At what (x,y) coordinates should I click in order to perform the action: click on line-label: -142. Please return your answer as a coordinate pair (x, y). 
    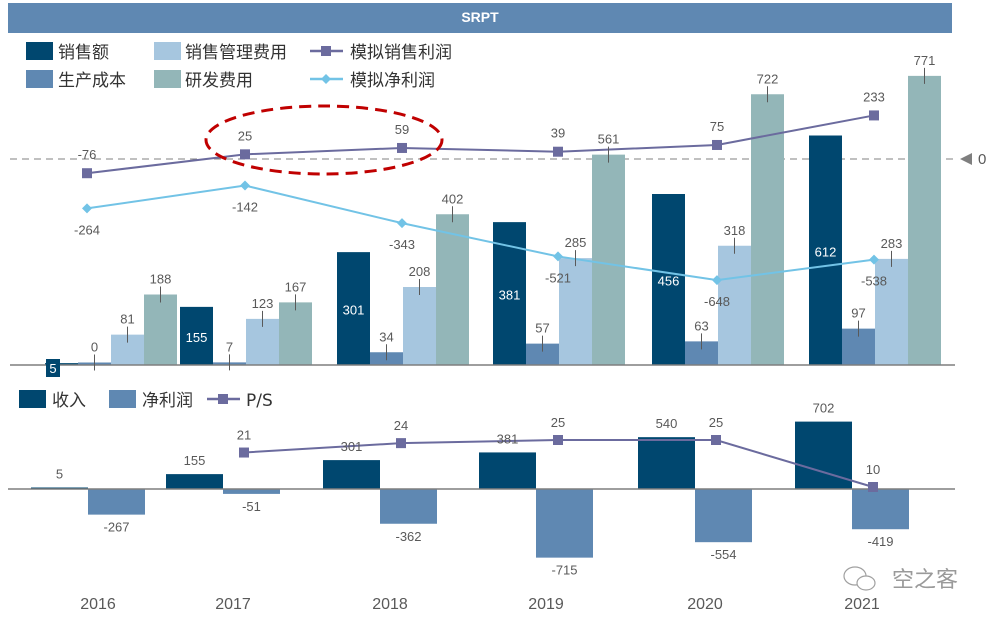
    Looking at the image, I should click on (245, 207).